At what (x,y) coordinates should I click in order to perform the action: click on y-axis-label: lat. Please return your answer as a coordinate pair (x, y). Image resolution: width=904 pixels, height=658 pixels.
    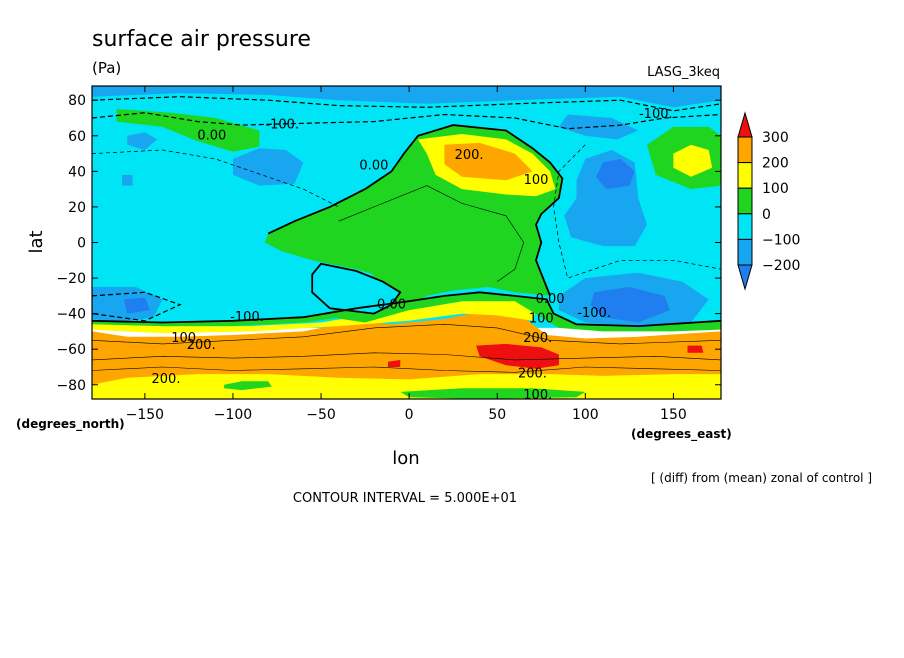
    Looking at the image, I should click on (36, 241).